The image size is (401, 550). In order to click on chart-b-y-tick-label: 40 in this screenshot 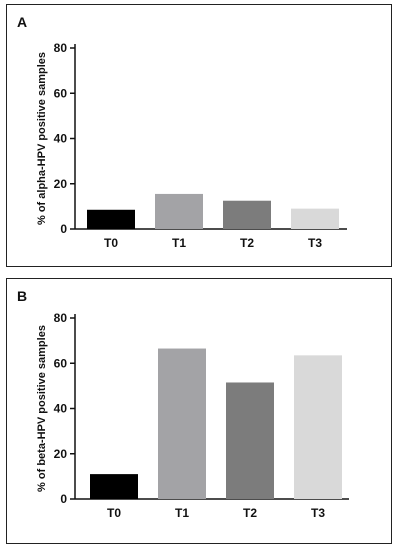, I will do `click(61, 409)`.